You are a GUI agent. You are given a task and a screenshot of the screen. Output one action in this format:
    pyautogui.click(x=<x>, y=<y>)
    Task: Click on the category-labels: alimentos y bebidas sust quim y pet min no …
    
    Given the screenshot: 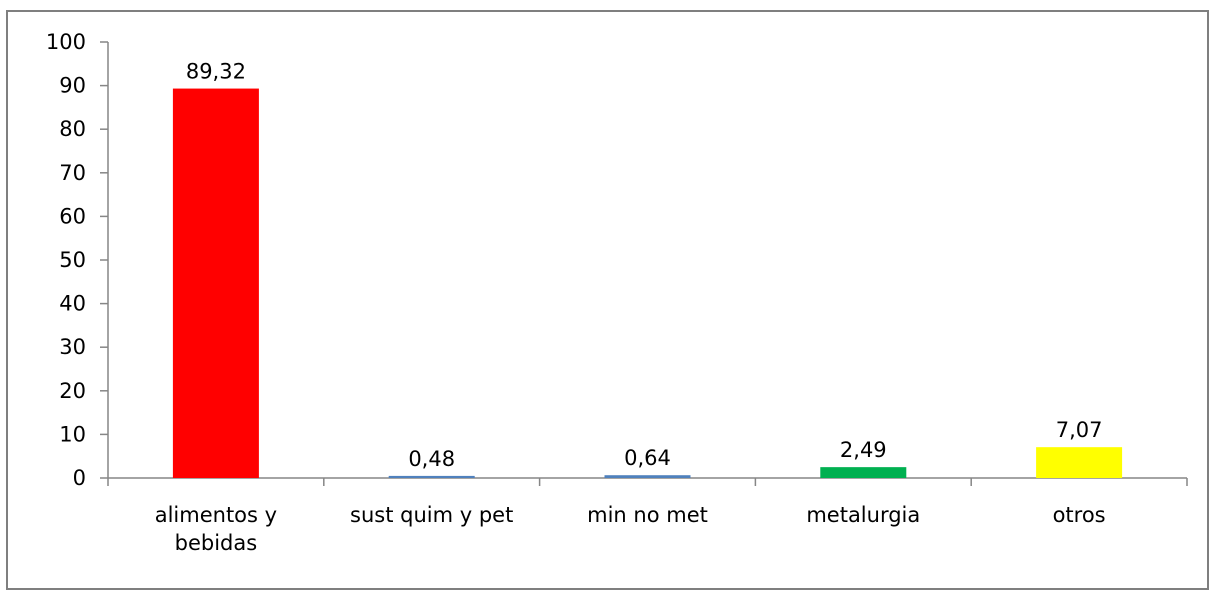 What is the action you would take?
    pyautogui.click(x=630, y=529)
    